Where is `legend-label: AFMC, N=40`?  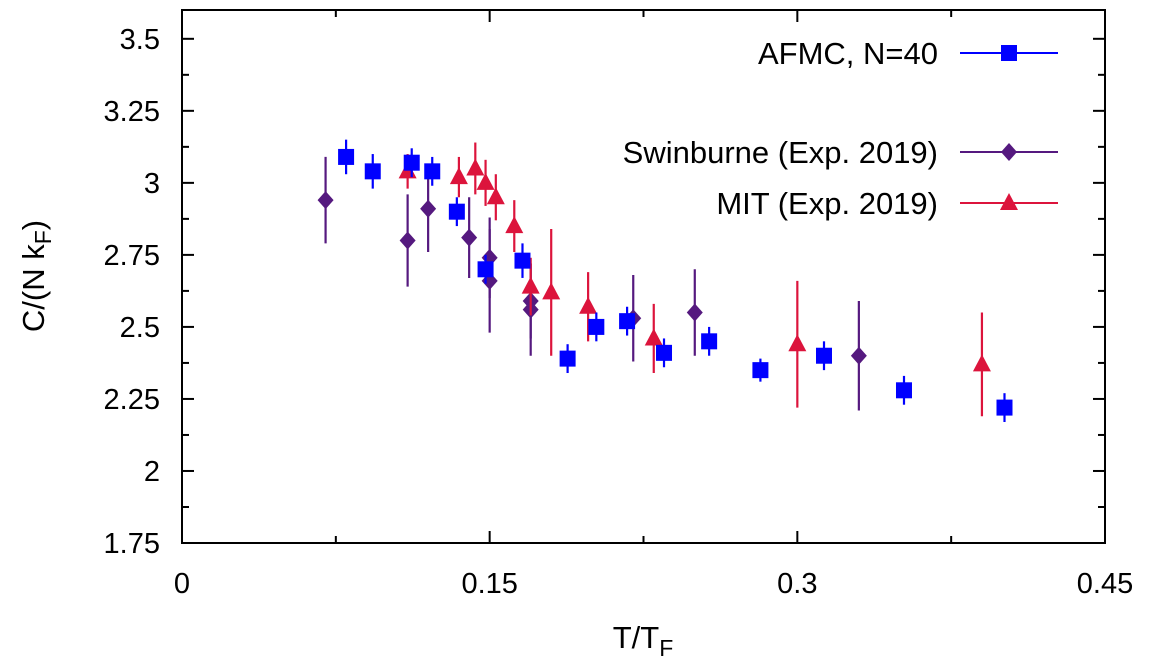
legend-label: AFMC, N=40 is located at coordinates (848, 53).